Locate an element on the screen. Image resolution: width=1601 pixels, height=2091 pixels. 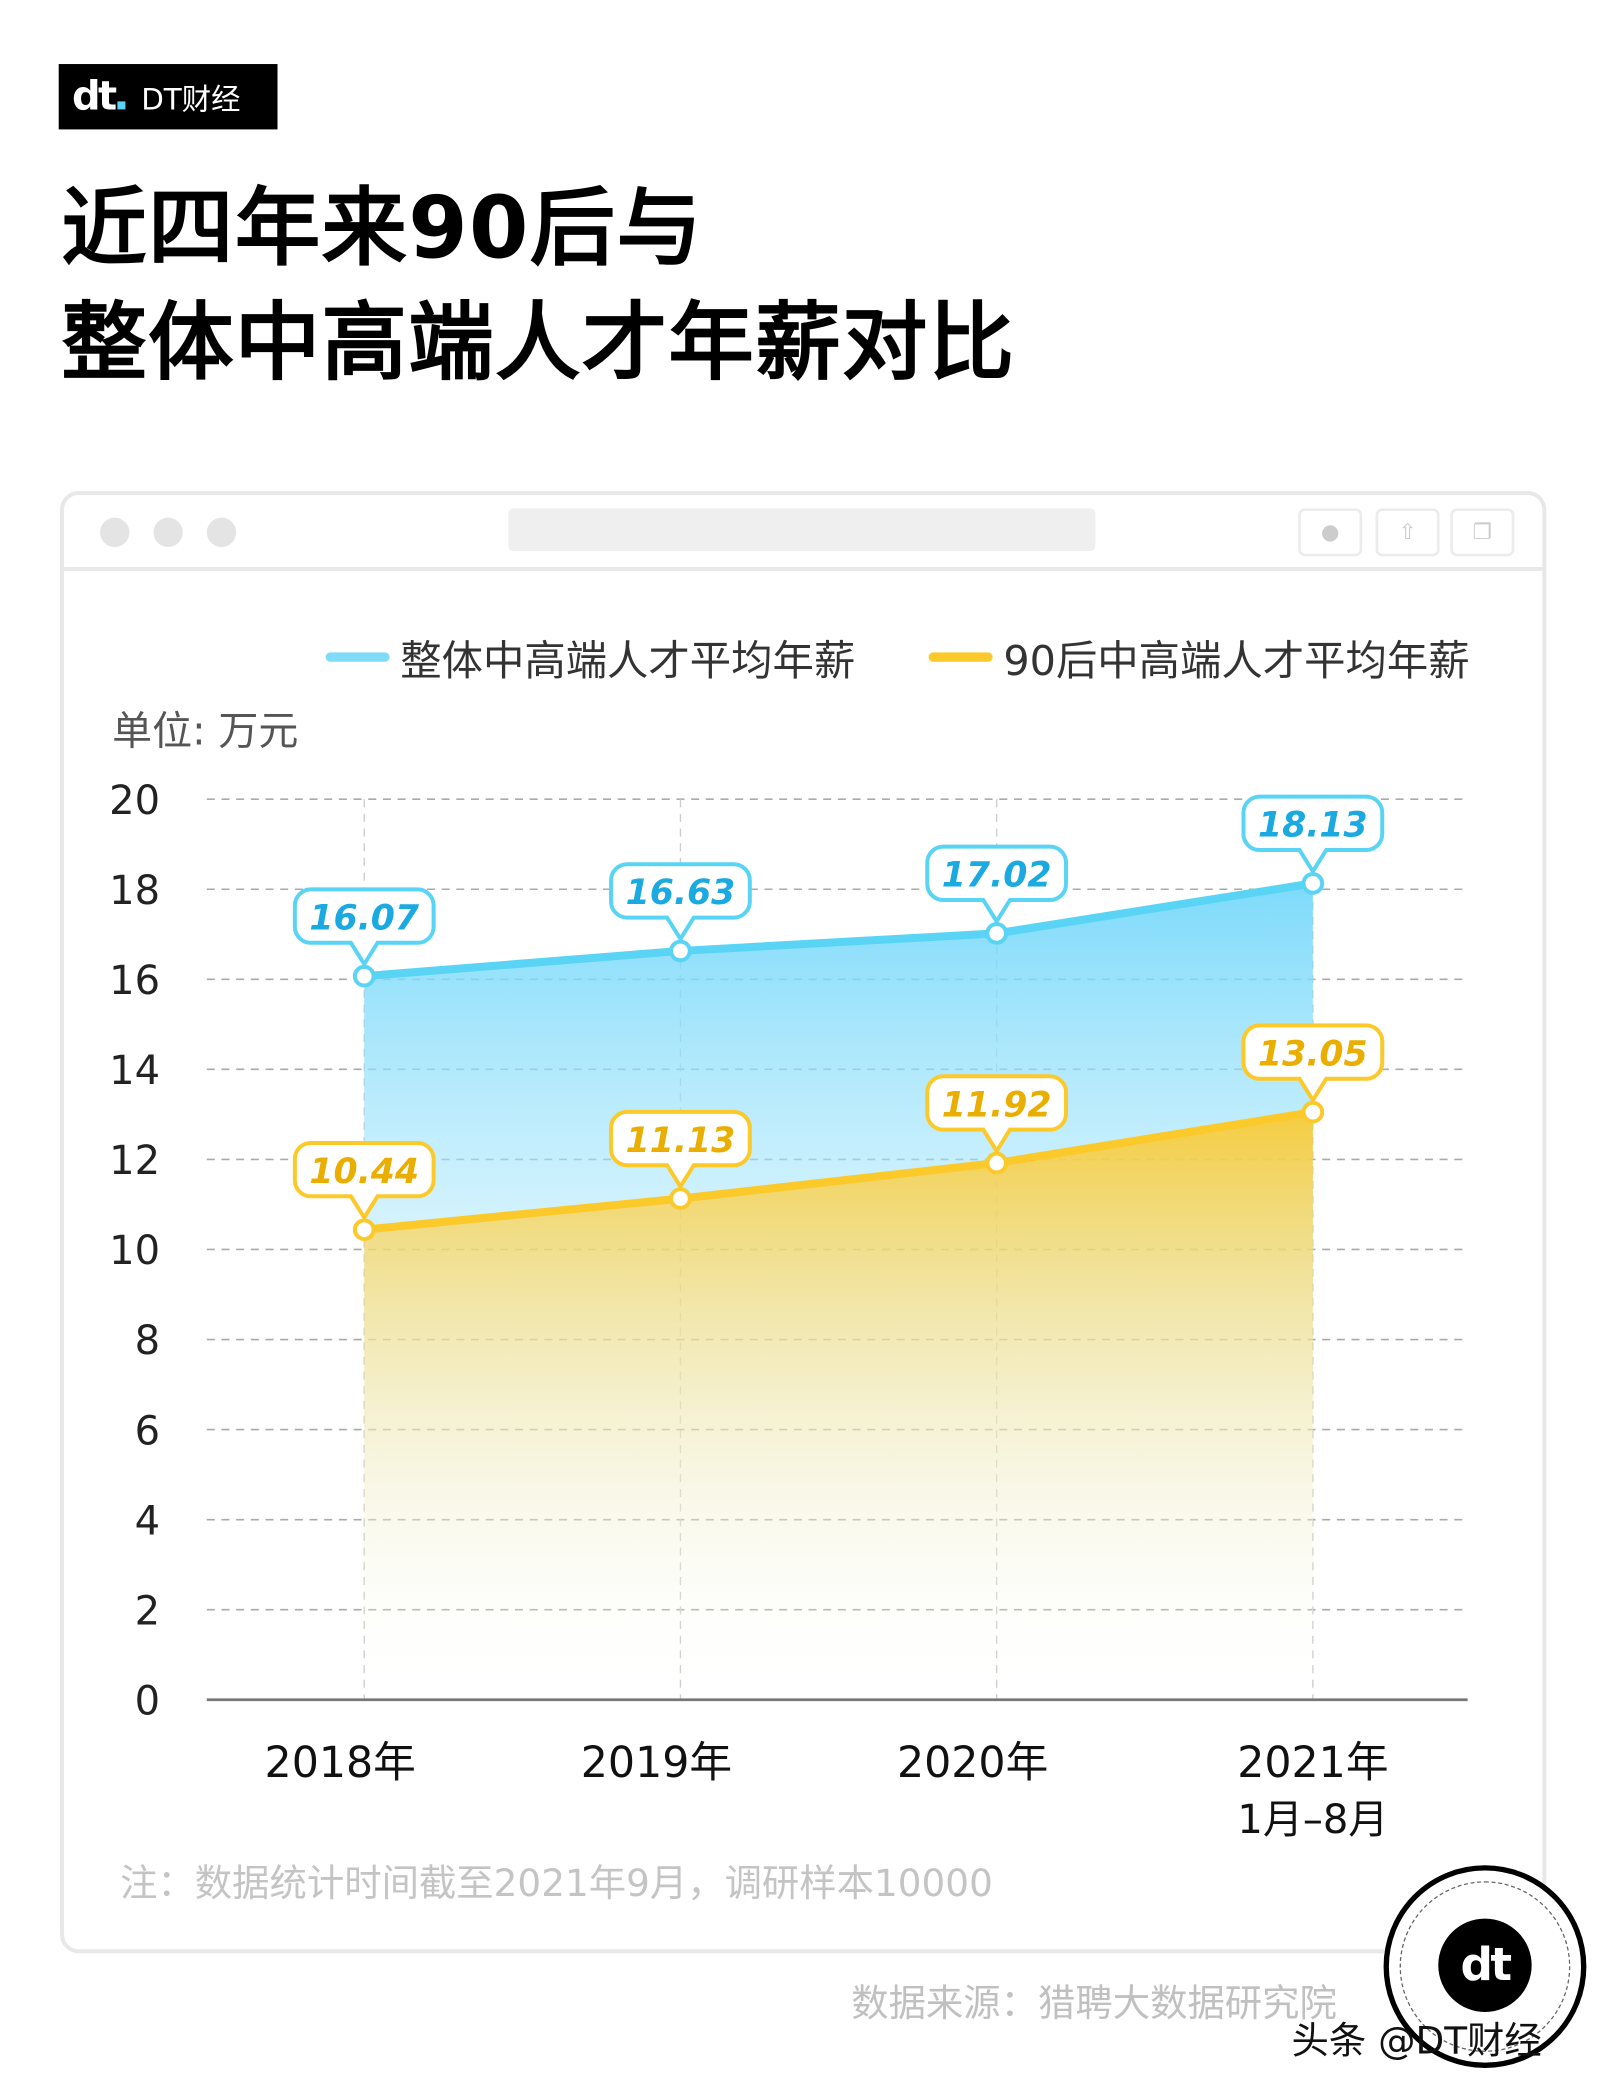
minimize-icon is located at coordinates (168, 532).